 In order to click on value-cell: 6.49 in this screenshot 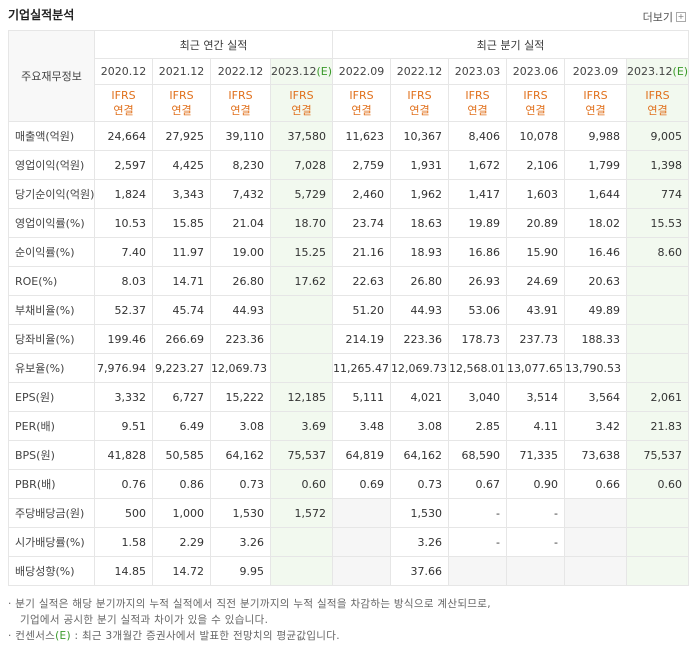, I will do `click(181, 426)`.